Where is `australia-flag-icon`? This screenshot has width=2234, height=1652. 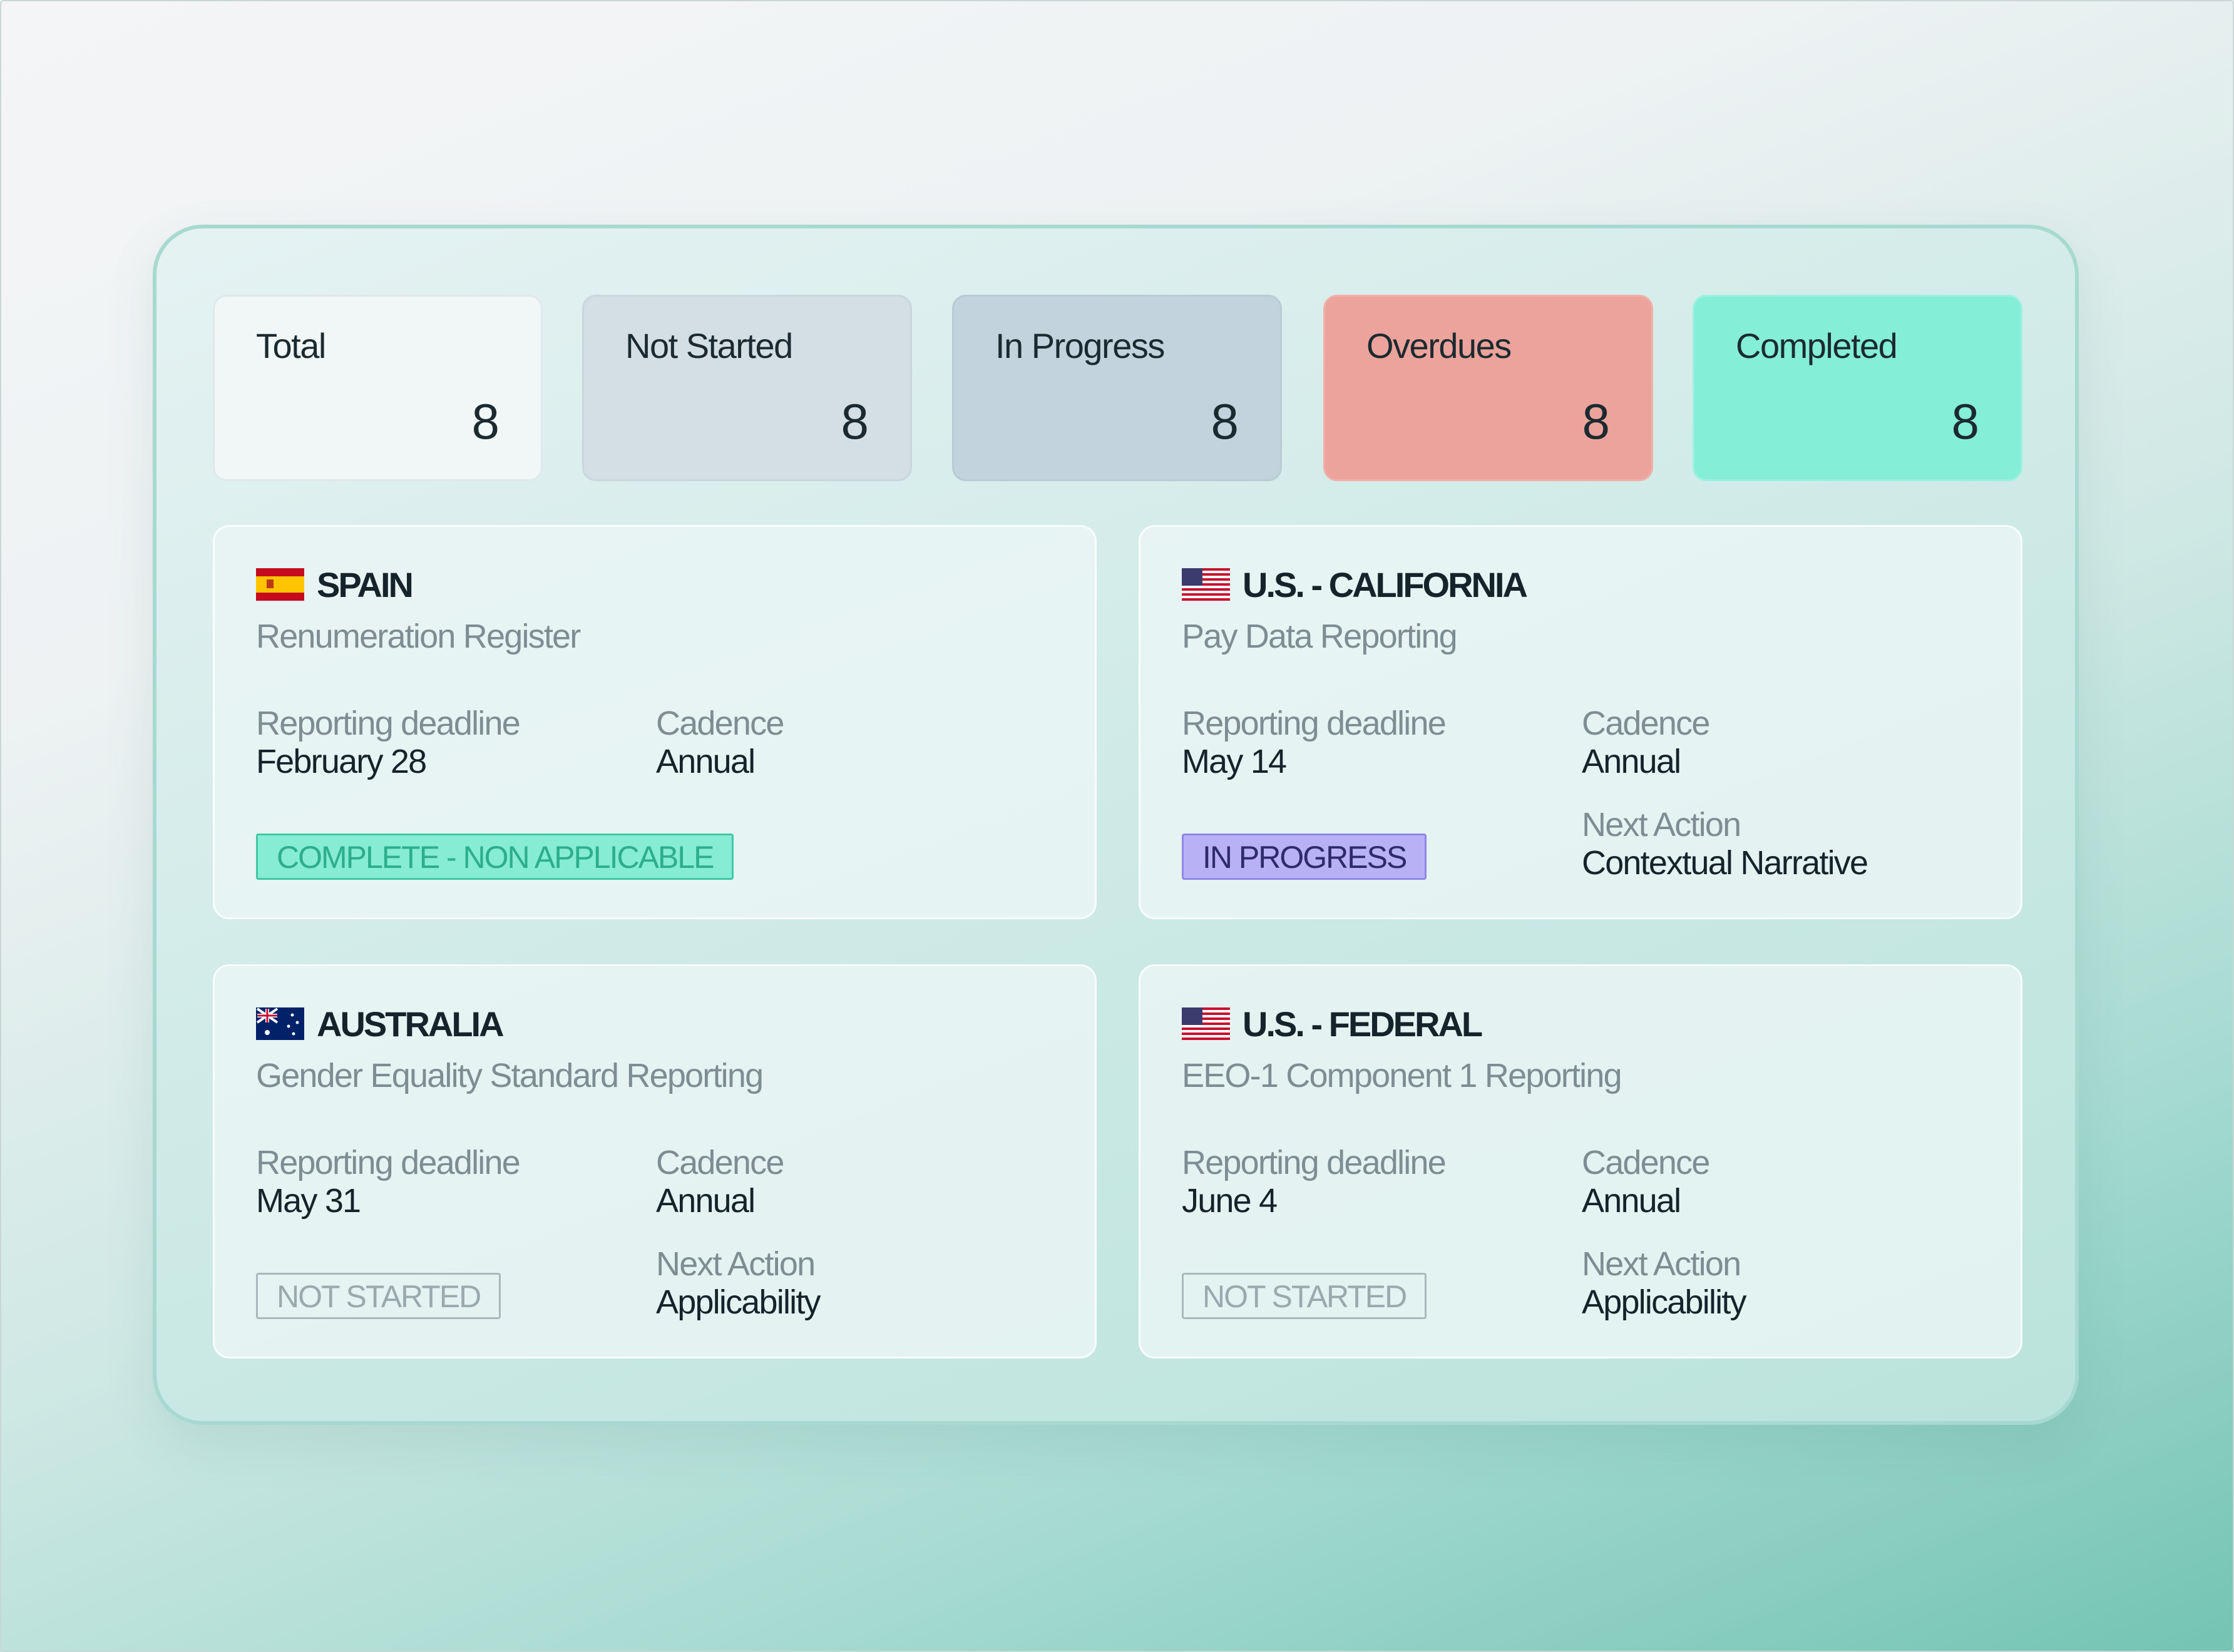
australia-flag-icon is located at coordinates (280, 1023).